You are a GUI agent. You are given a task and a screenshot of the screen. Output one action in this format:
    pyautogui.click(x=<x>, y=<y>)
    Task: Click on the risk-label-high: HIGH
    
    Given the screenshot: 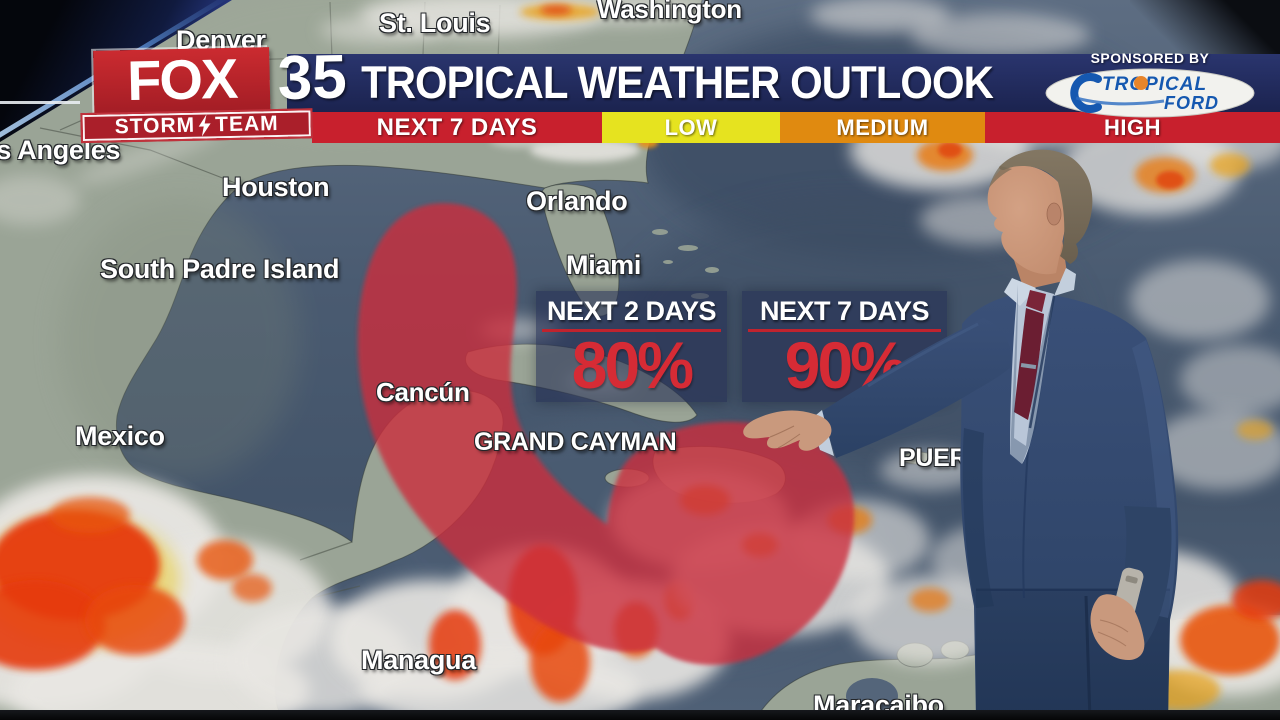 What is the action you would take?
    pyautogui.click(x=1132, y=127)
    